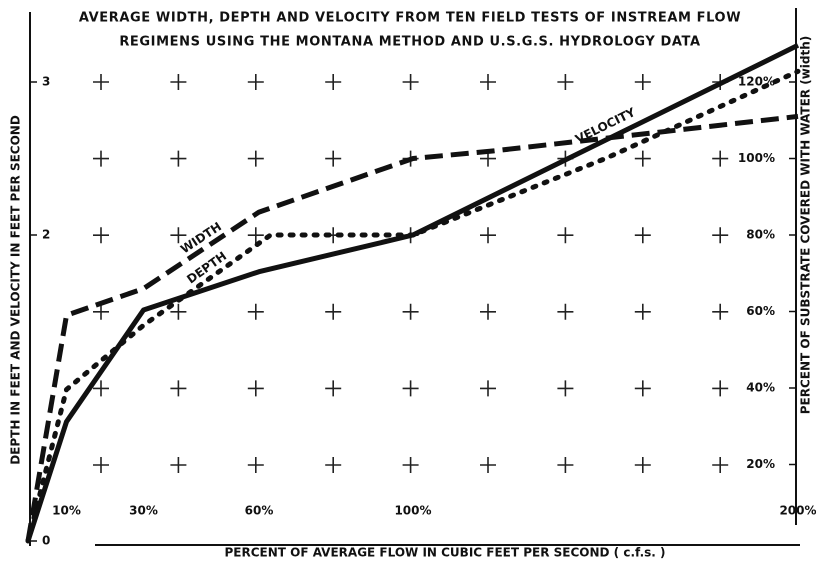  What do you see at coordinates (143, 511) in the screenshot?
I see `x-tick-label: 30%` at bounding box center [143, 511].